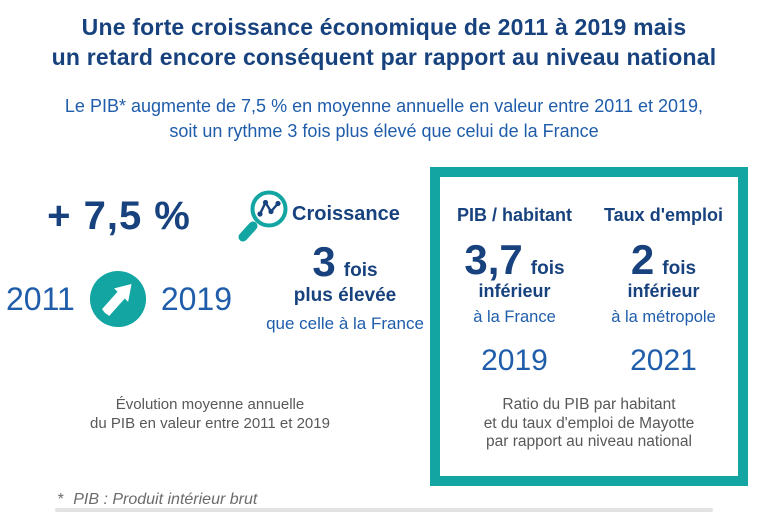  Describe the element at coordinates (514, 360) in the screenshot. I see `ratio-year: 2019` at that location.